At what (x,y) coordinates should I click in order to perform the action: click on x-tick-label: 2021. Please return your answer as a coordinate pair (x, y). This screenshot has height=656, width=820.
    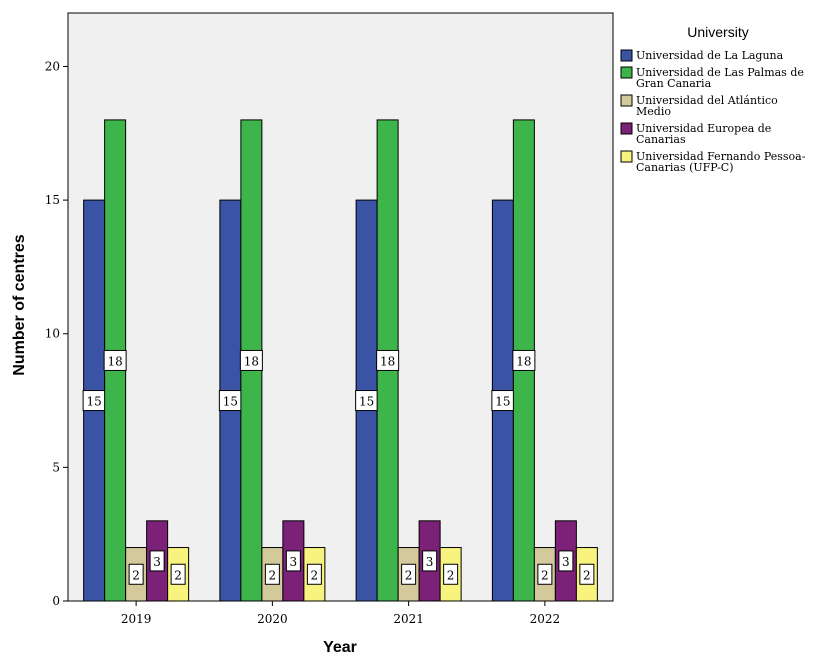
    Looking at the image, I should click on (408, 619).